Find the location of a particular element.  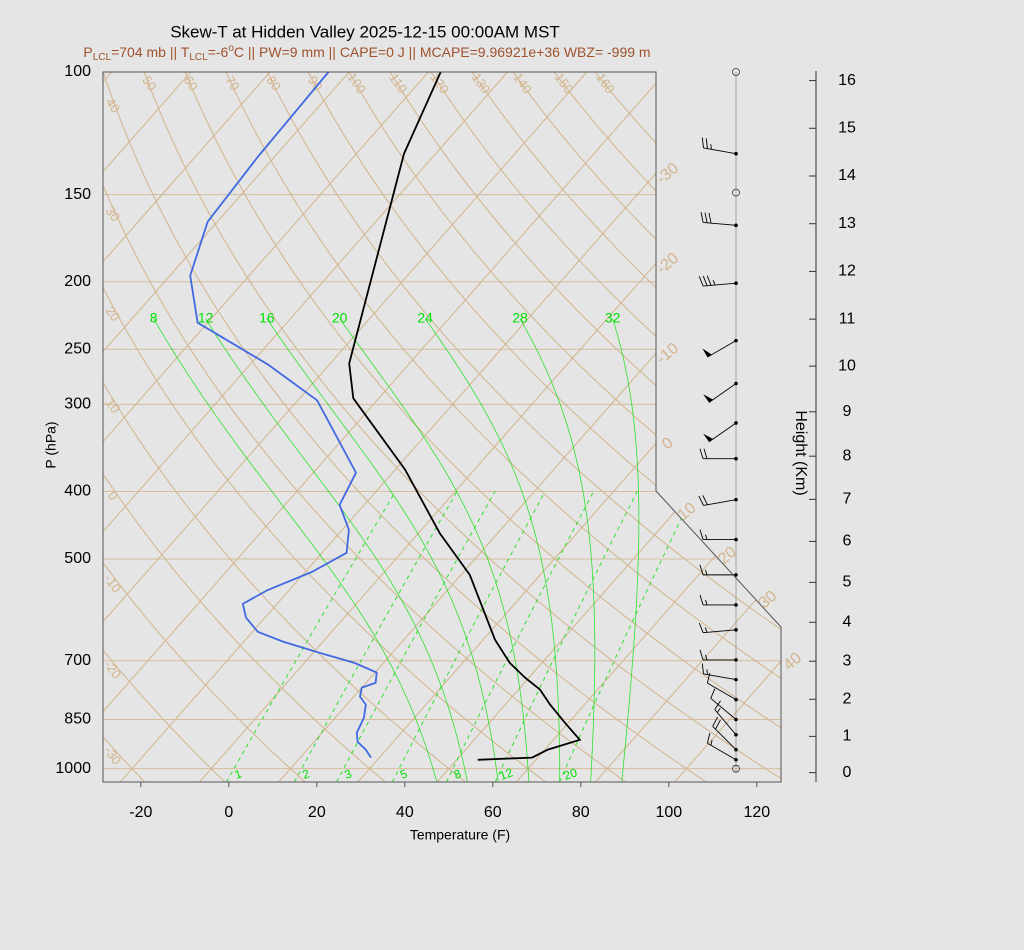

x-tick-label: -20 is located at coordinates (140, 812).